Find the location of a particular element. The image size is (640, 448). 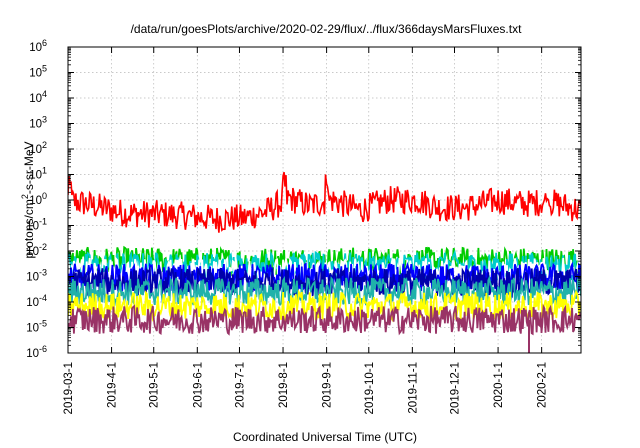

x-tick-label: 2019-4-1 is located at coordinates (113, 385).